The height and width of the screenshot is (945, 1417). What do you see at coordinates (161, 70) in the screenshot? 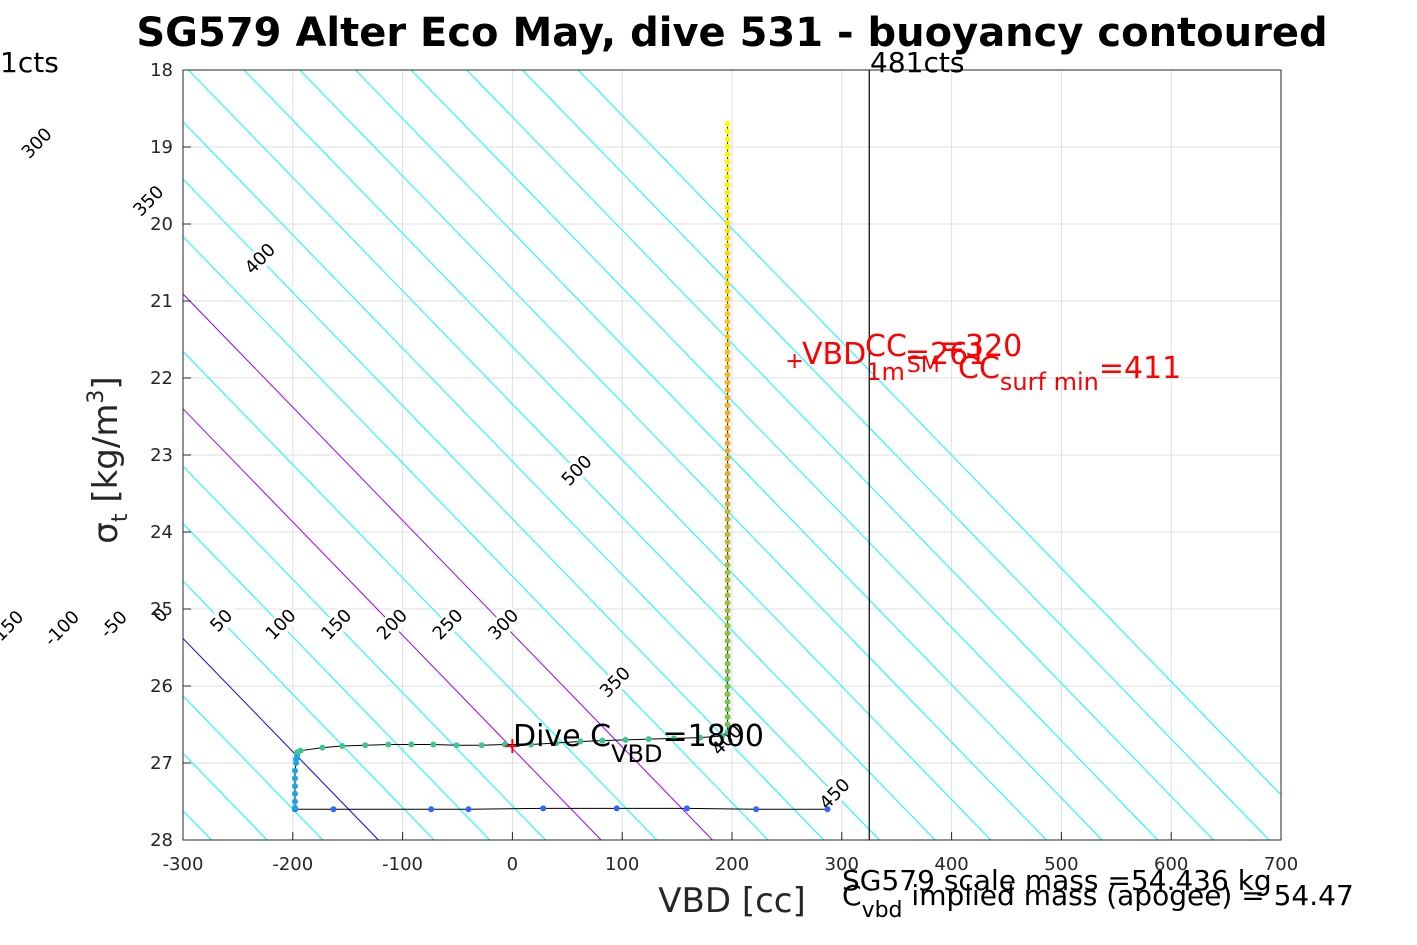
I see `y-tick-label: 18` at bounding box center [161, 70].